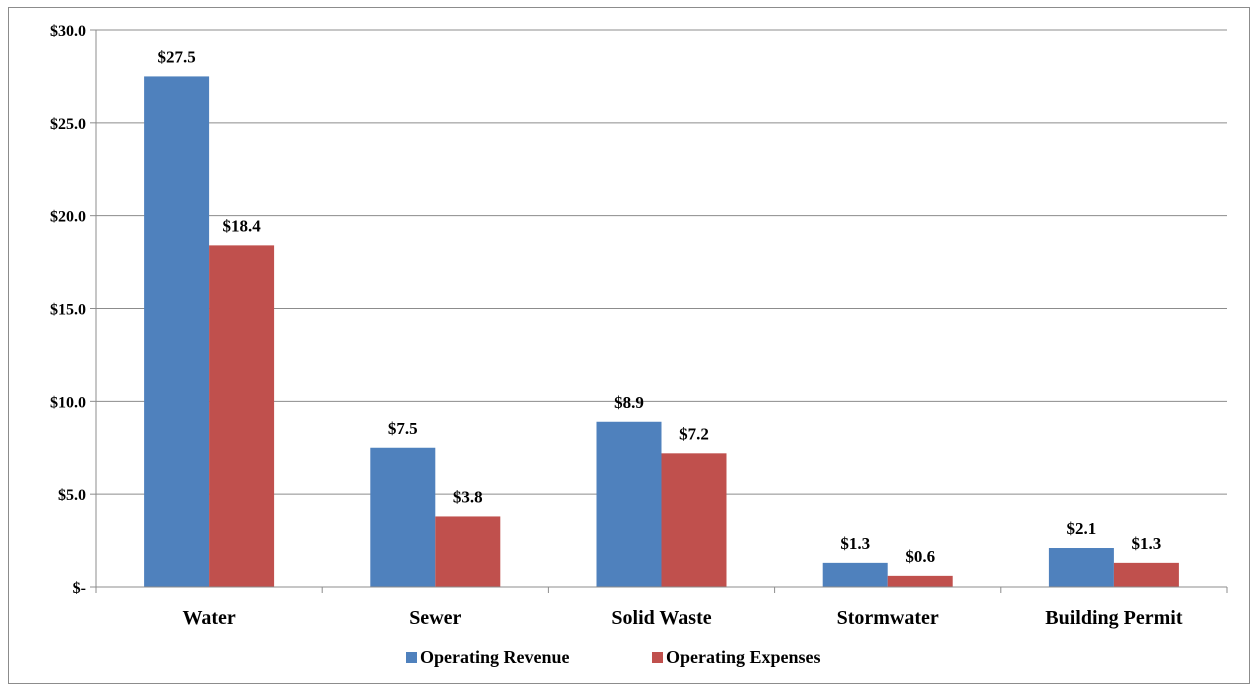 This screenshot has height=685, width=1251. What do you see at coordinates (68, 217) in the screenshot?
I see `y-tick-label: $20.0` at bounding box center [68, 217].